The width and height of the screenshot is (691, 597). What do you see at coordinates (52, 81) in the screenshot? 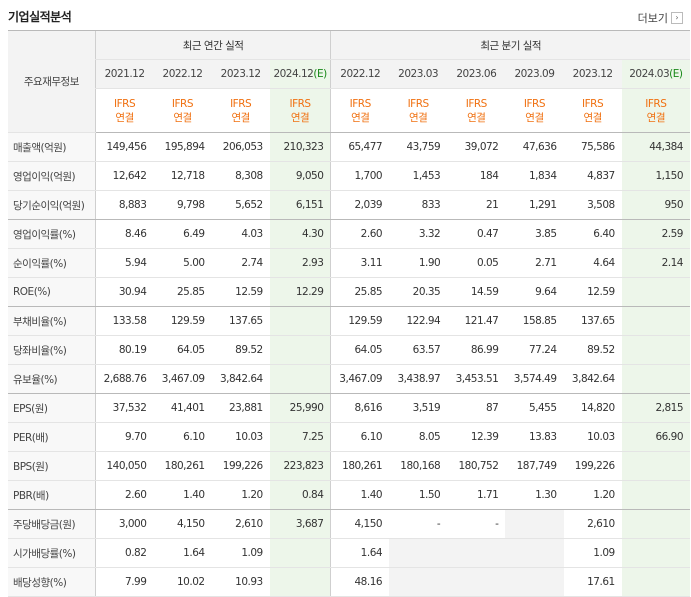
I see `row-label-header: 주요재무정보` at bounding box center [52, 81].